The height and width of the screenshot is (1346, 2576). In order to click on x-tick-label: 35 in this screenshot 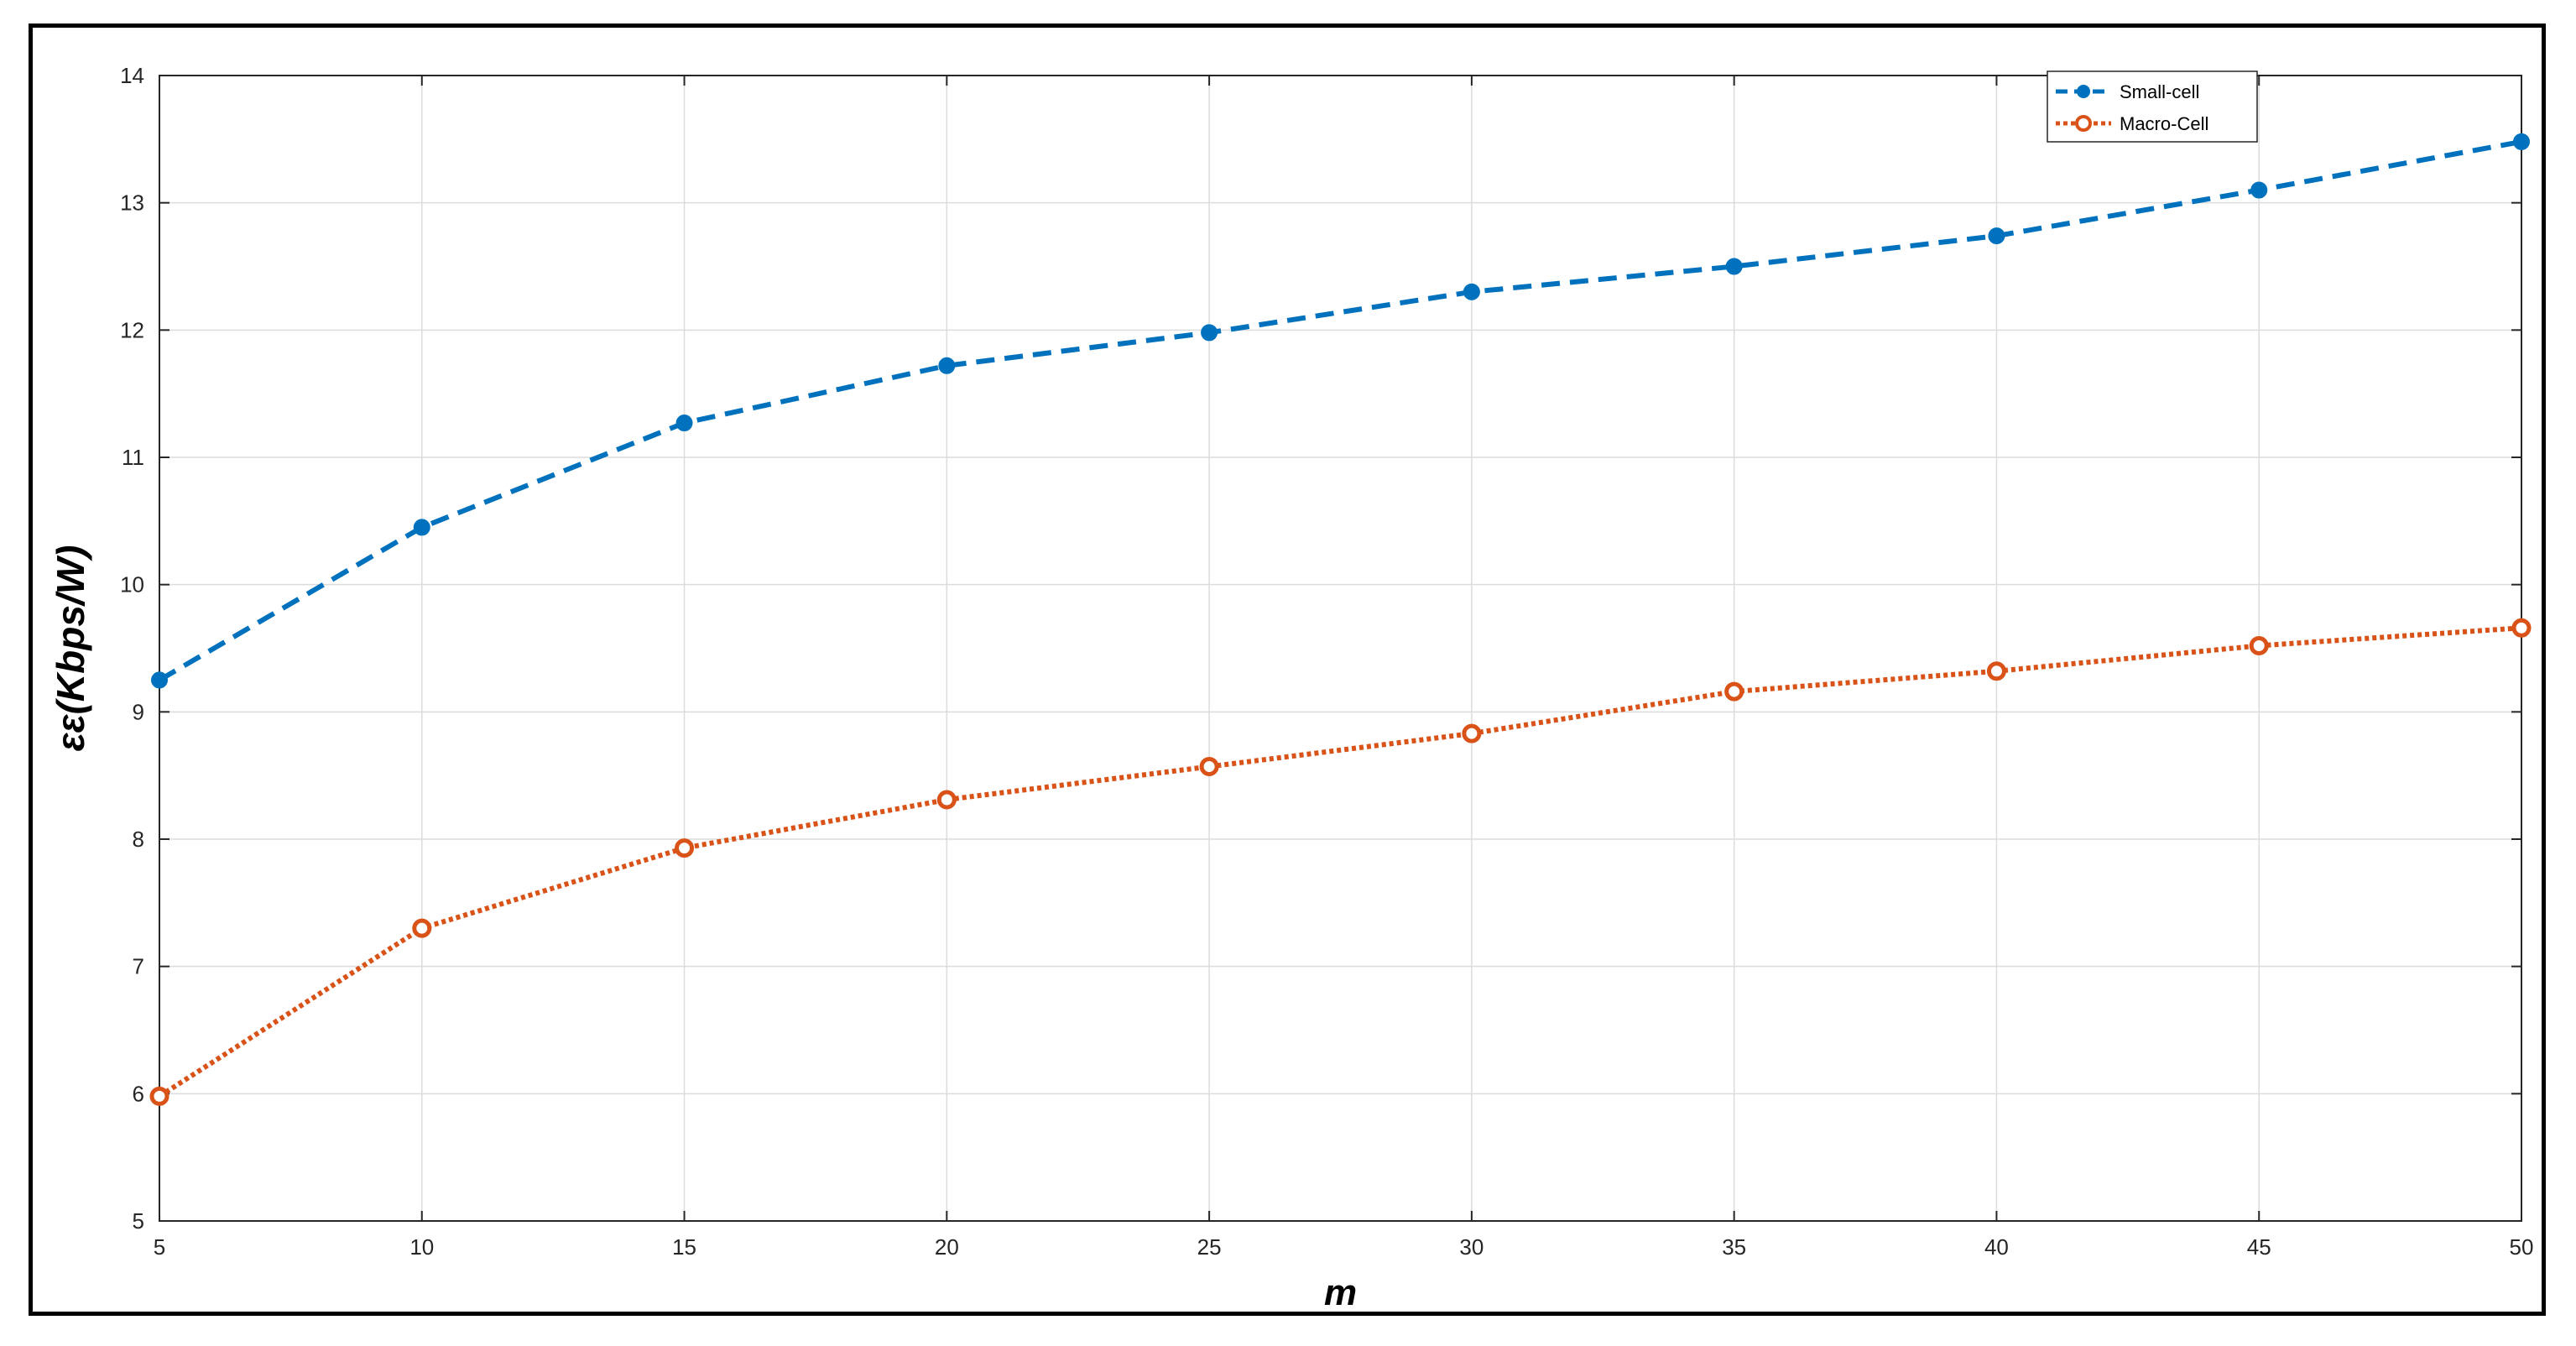, I will do `click(1734, 1247)`.